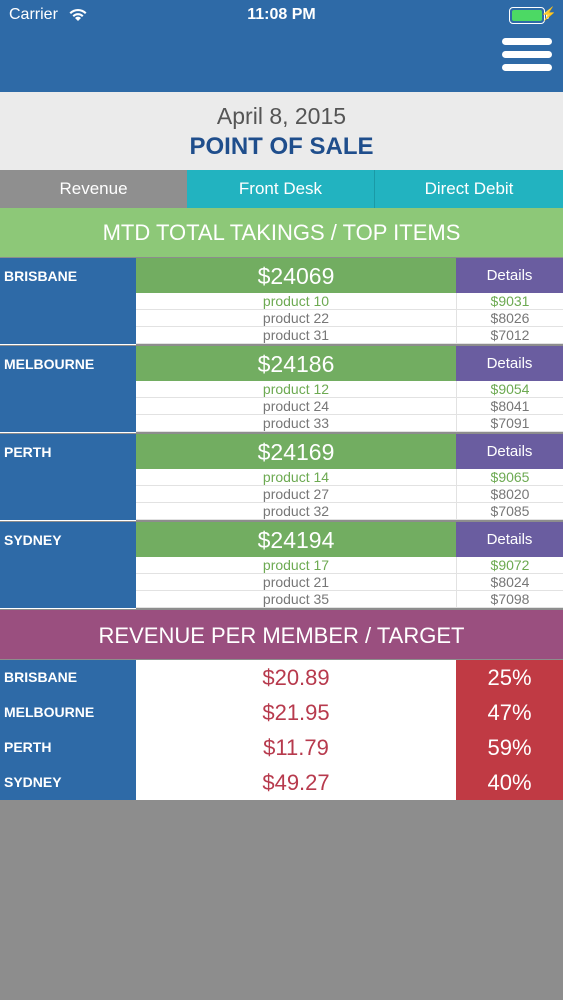  What do you see at coordinates (509, 511) in the screenshot?
I see `product-value: $7085` at bounding box center [509, 511].